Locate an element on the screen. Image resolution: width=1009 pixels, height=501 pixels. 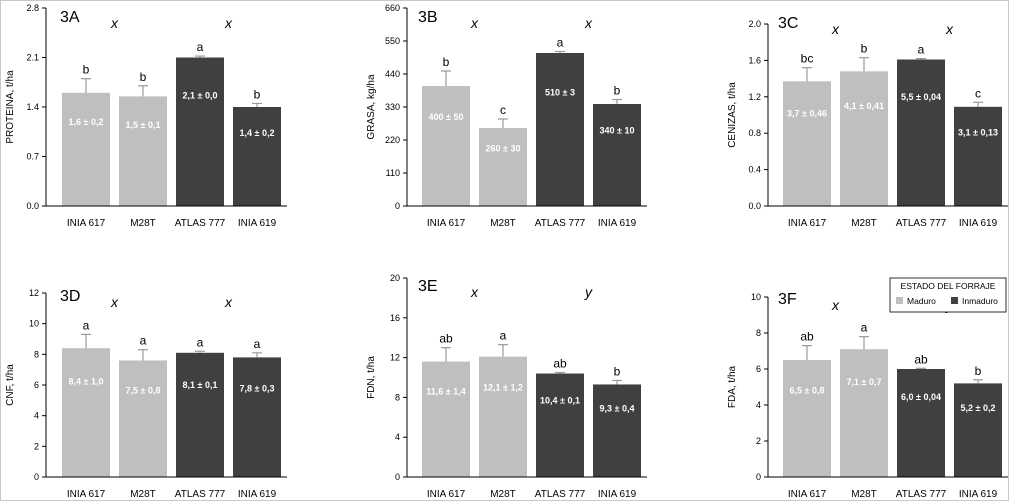
y-tick-label: 0.4 is located at coordinates (754, 170).